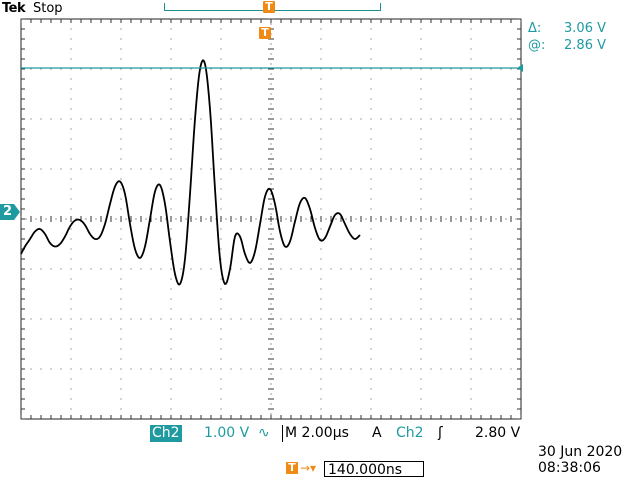 This screenshot has height=480, width=640. Describe the element at coordinates (580, 452) in the screenshot. I see `date-stamp: 30 Jun 2020` at that location.